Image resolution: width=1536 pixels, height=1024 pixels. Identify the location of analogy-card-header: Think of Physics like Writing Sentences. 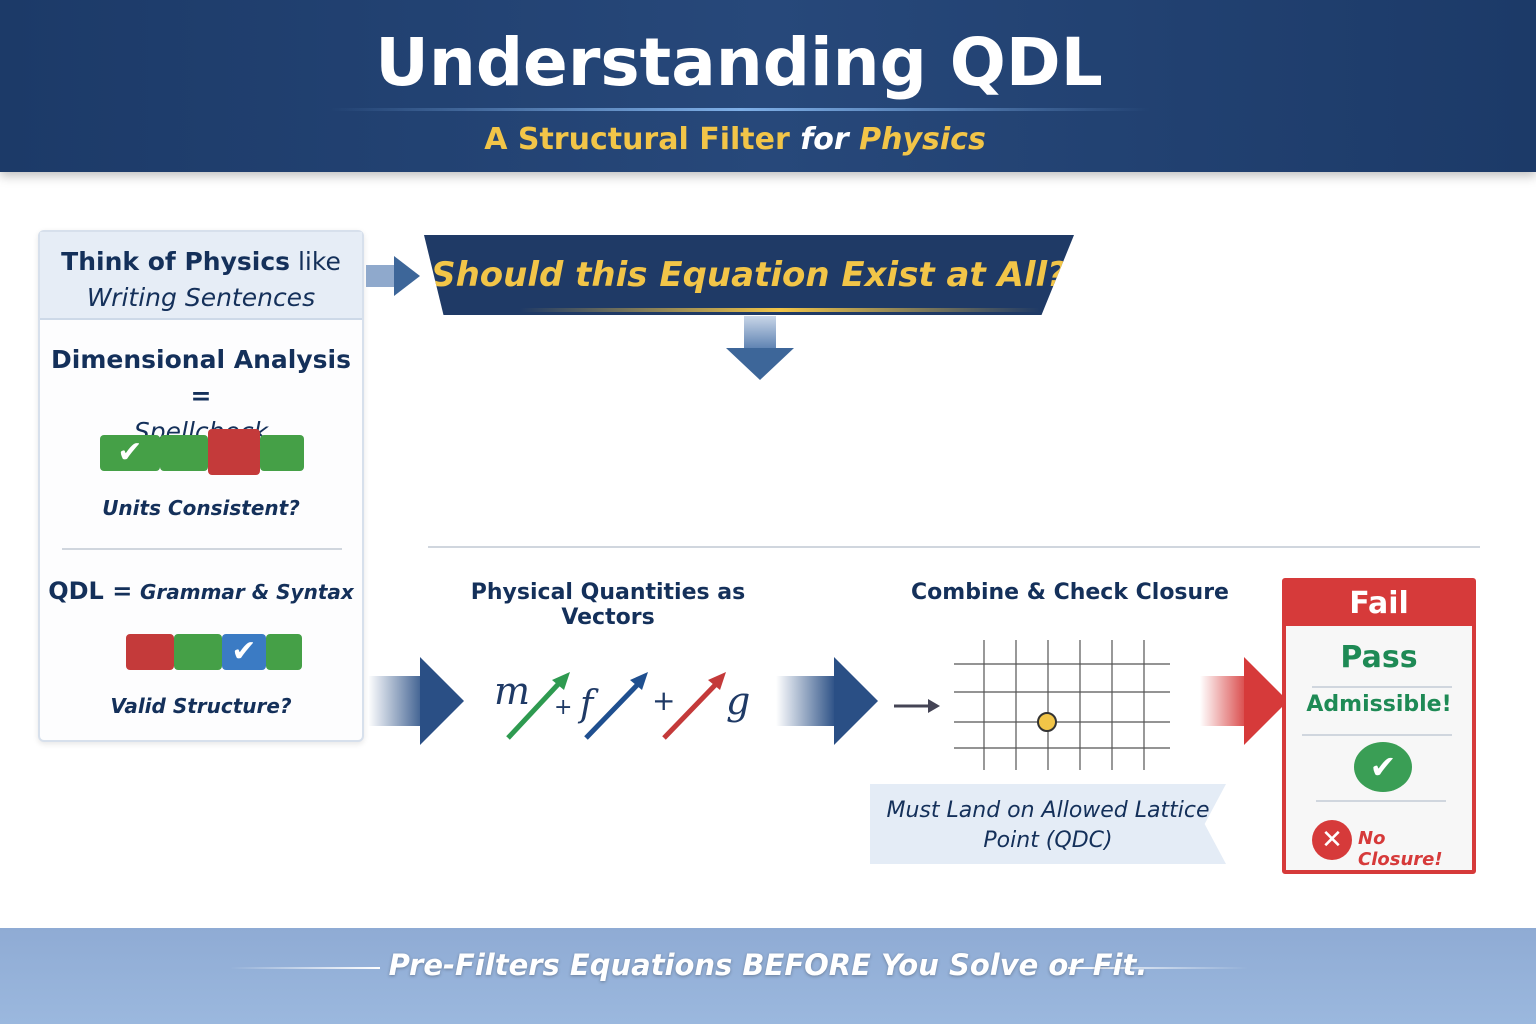
(201, 276).